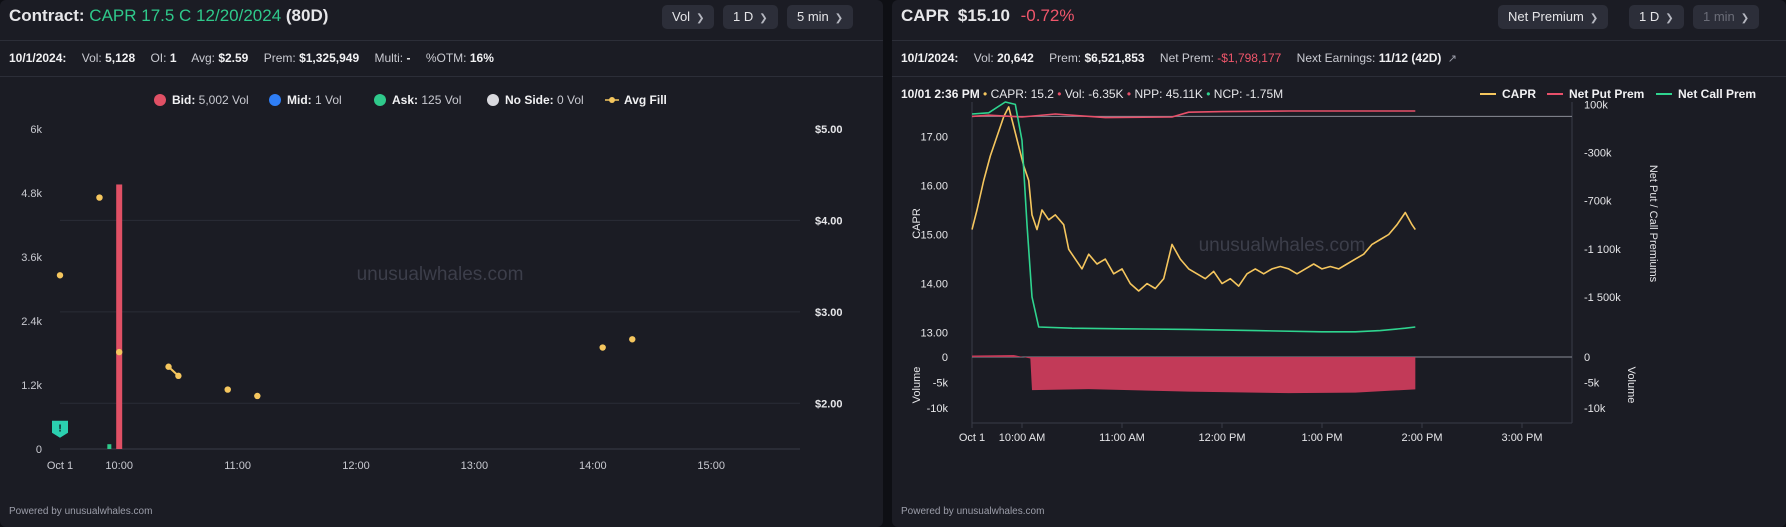 This screenshot has width=1786, height=527. Describe the element at coordinates (1602, 298) in the screenshot. I see `y-right-tick: -1 500k` at that location.